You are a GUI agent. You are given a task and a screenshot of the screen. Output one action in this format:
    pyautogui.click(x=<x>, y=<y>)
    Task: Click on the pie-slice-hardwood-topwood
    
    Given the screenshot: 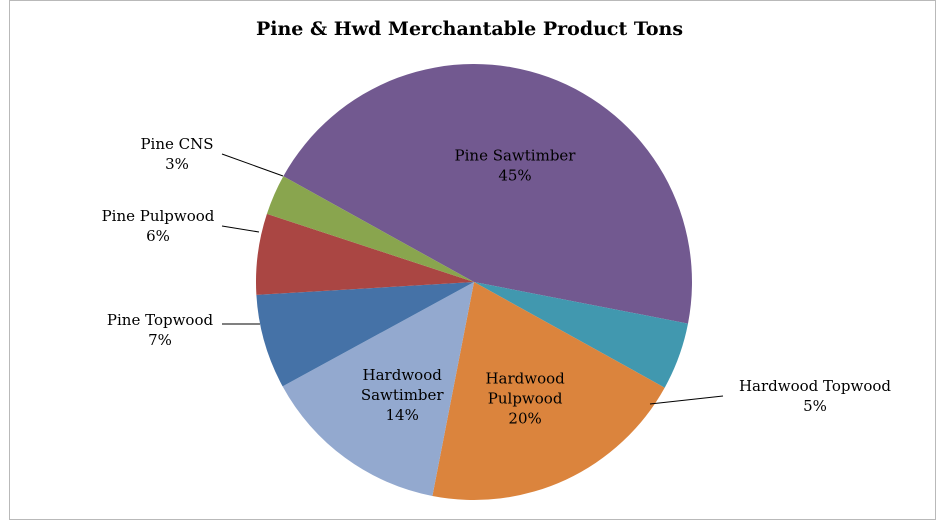 What is the action you would take?
    pyautogui.click(x=581, y=335)
    